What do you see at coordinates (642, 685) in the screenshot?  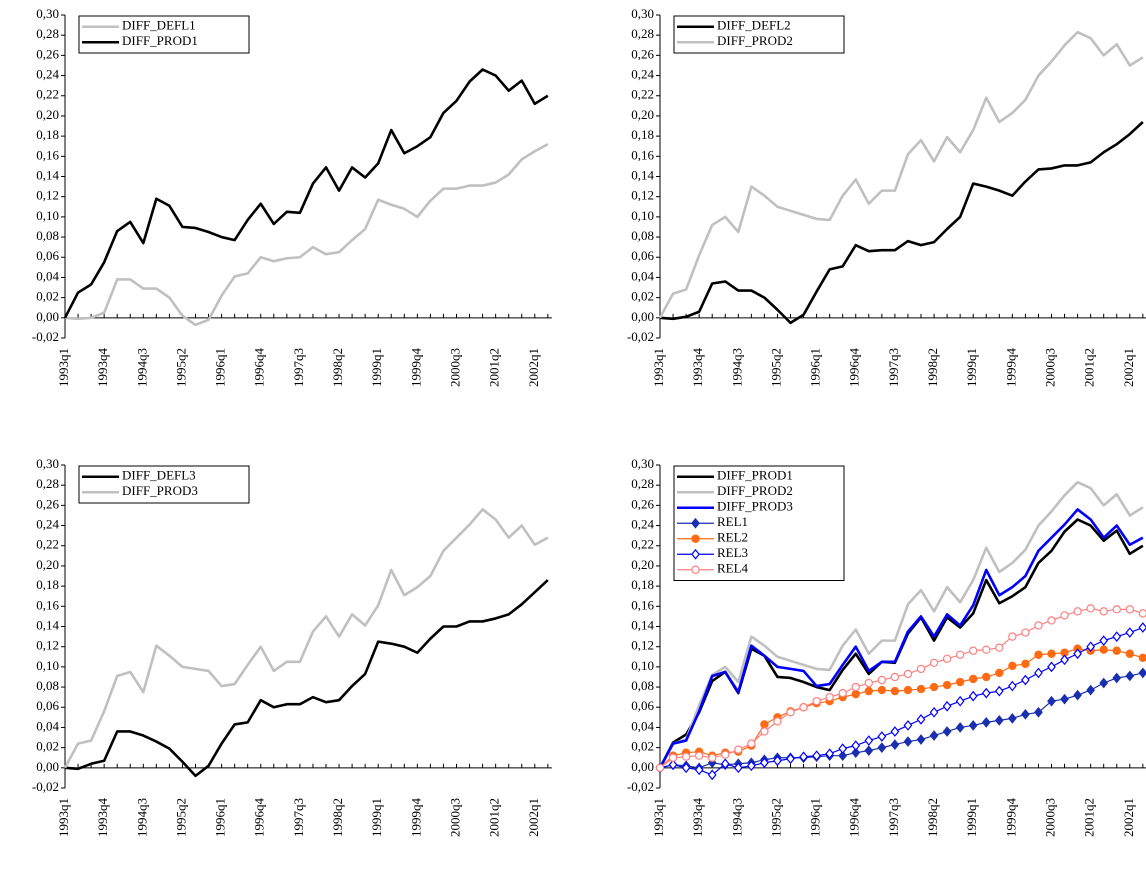 I see `y-tick-label: 0,08` at bounding box center [642, 685].